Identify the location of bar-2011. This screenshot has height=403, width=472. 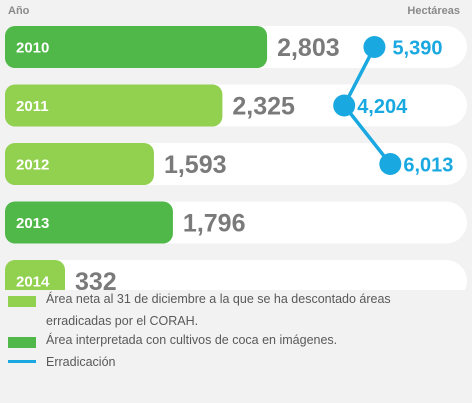
(114, 105).